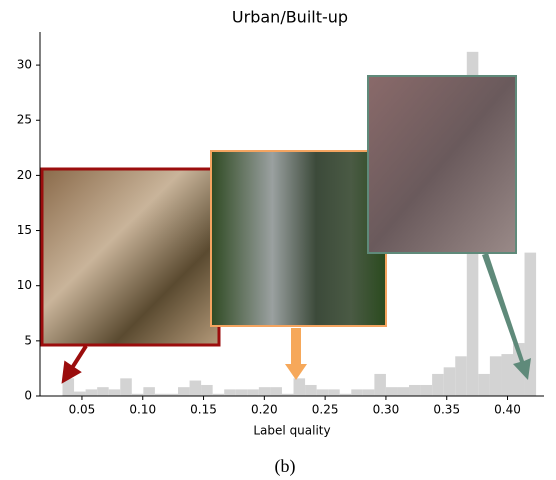 The width and height of the screenshot is (556, 480). I want to click on x-tick-label: 0.15, so click(203, 410).